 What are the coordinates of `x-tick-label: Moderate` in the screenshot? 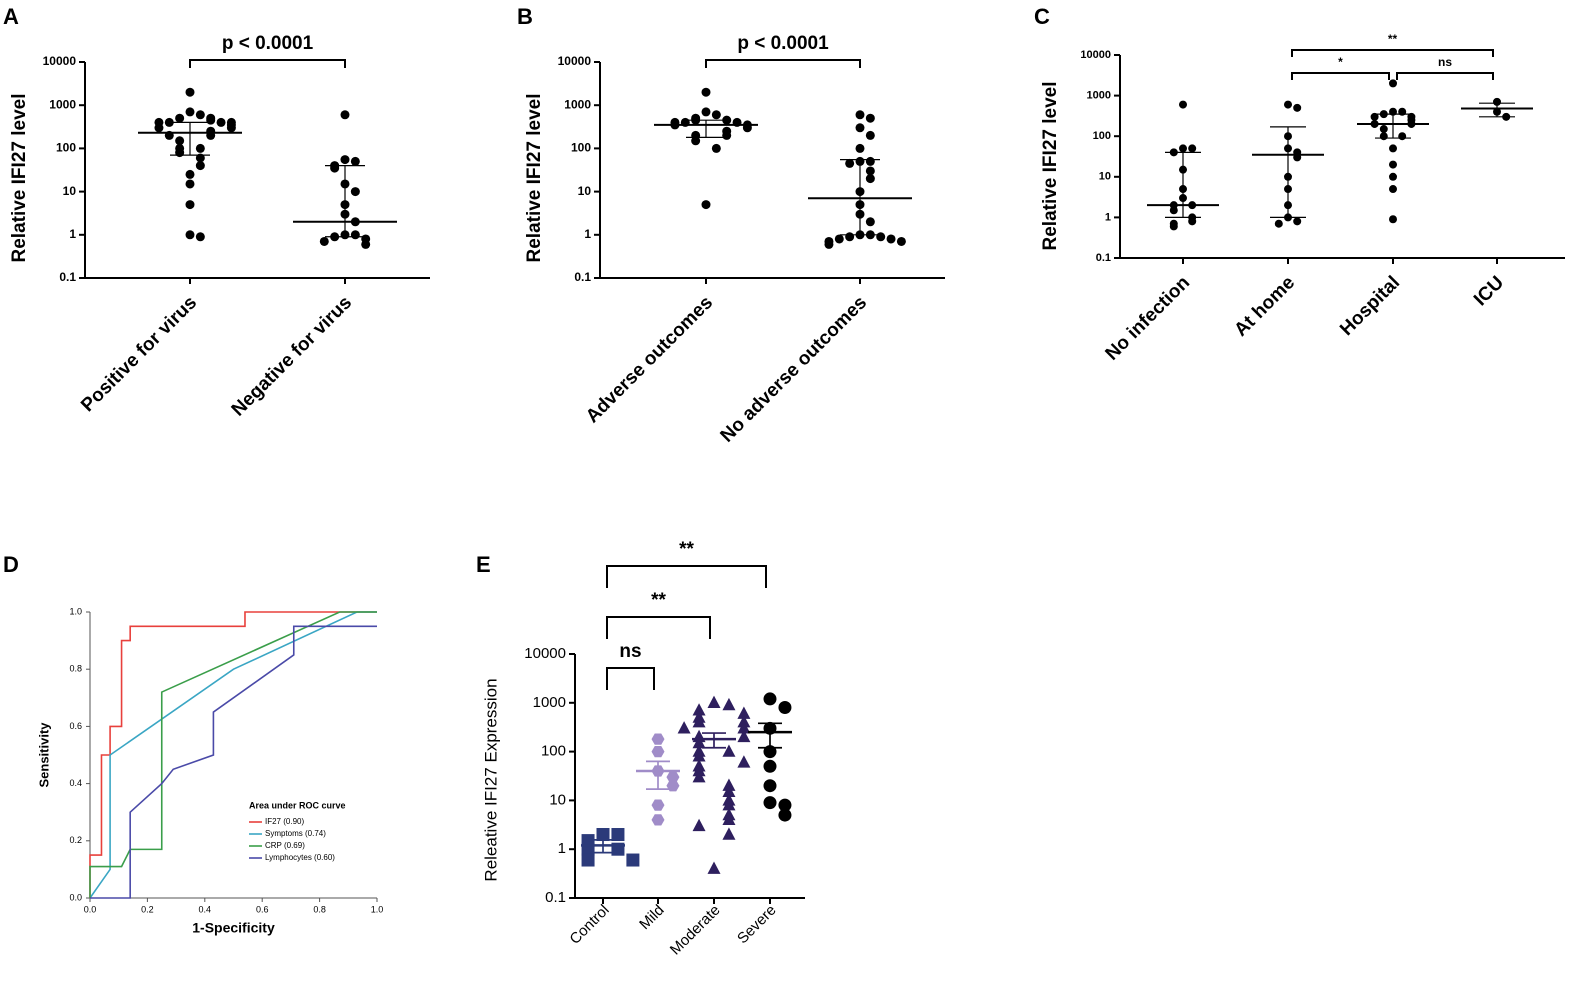 It's located at (695, 930).